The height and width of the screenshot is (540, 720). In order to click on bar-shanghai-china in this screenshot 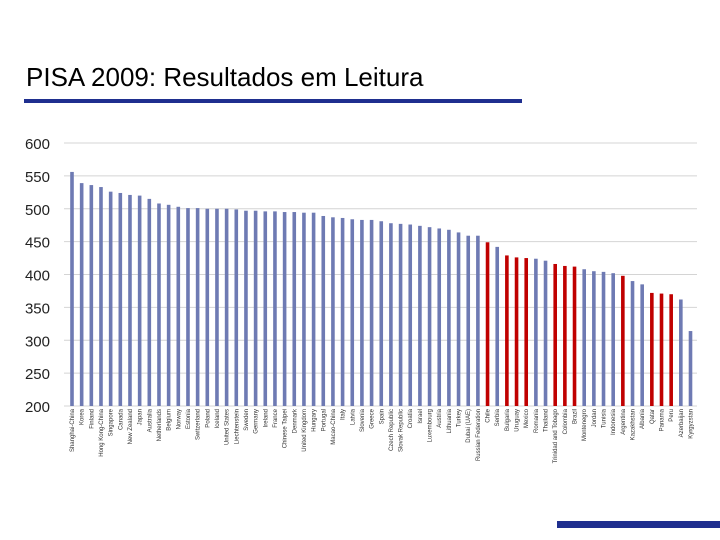, I will do `click(72, 288)`.